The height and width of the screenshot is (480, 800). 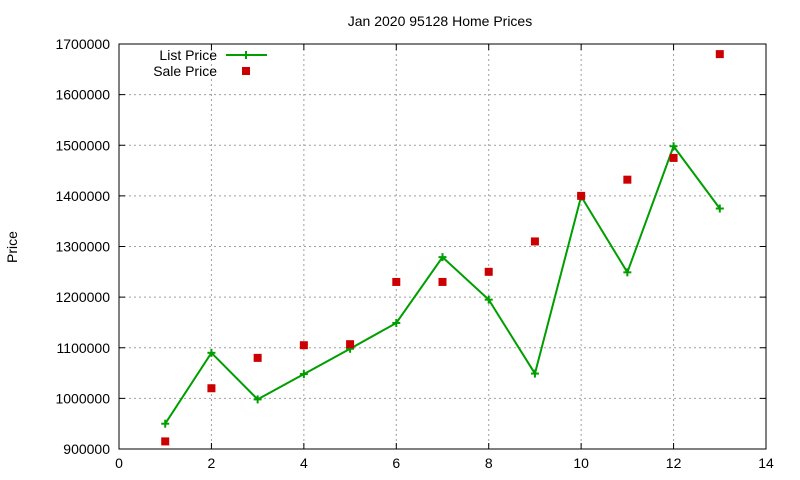 I want to click on y-tick-label: 1000000, so click(x=82, y=398).